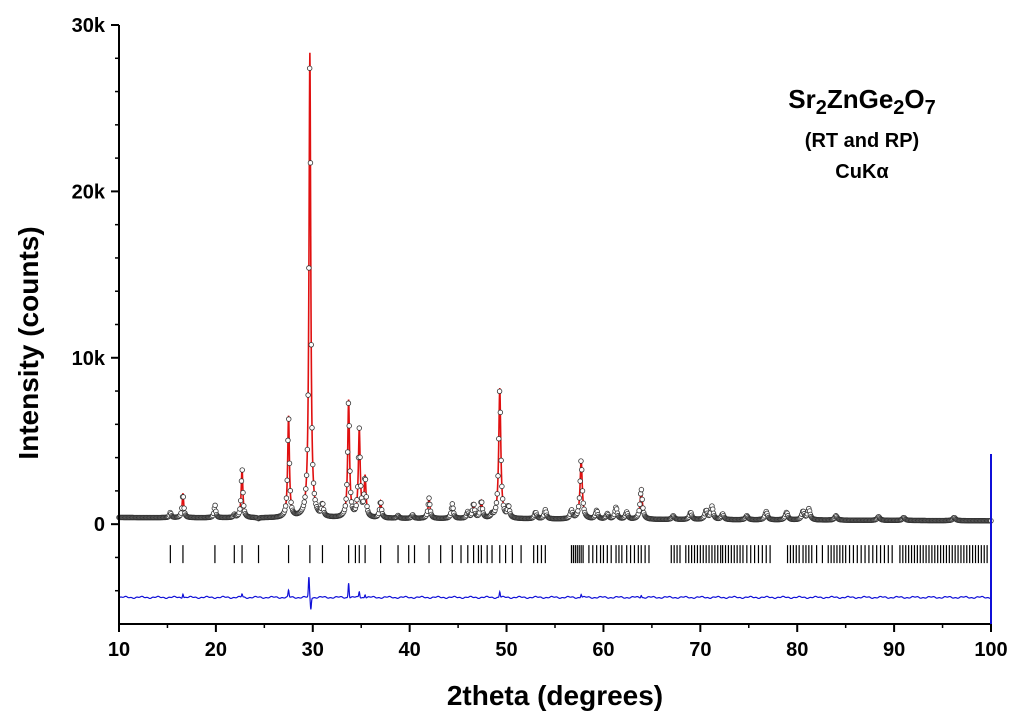 The image size is (1019, 718). I want to click on formula-part: ZnGe, so click(860, 99).